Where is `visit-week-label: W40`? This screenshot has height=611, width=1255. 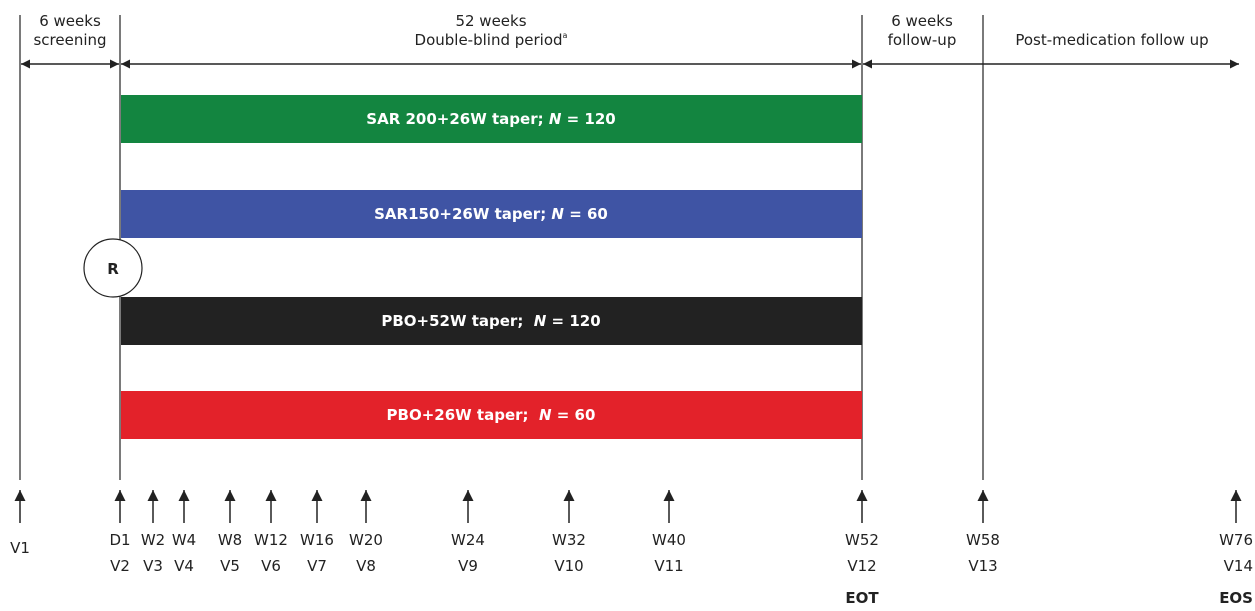
visit-week-label: W40 is located at coordinates (669, 540).